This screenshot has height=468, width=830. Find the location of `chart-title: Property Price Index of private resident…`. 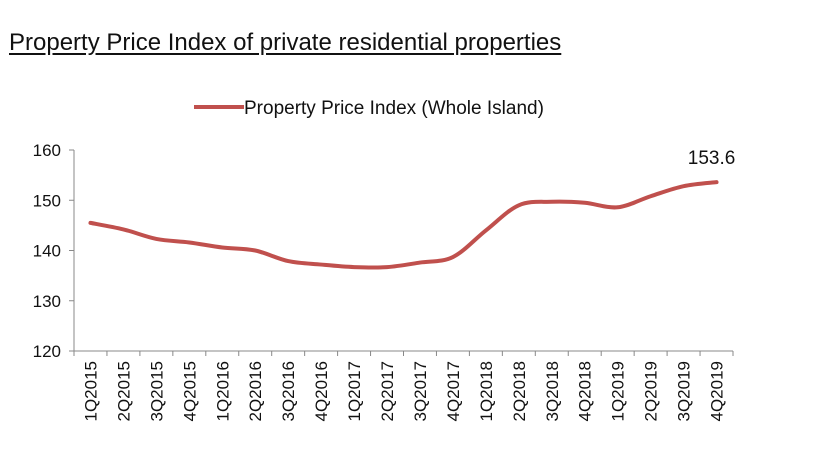

chart-title: Property Price Index of private resident… is located at coordinates (285, 42).